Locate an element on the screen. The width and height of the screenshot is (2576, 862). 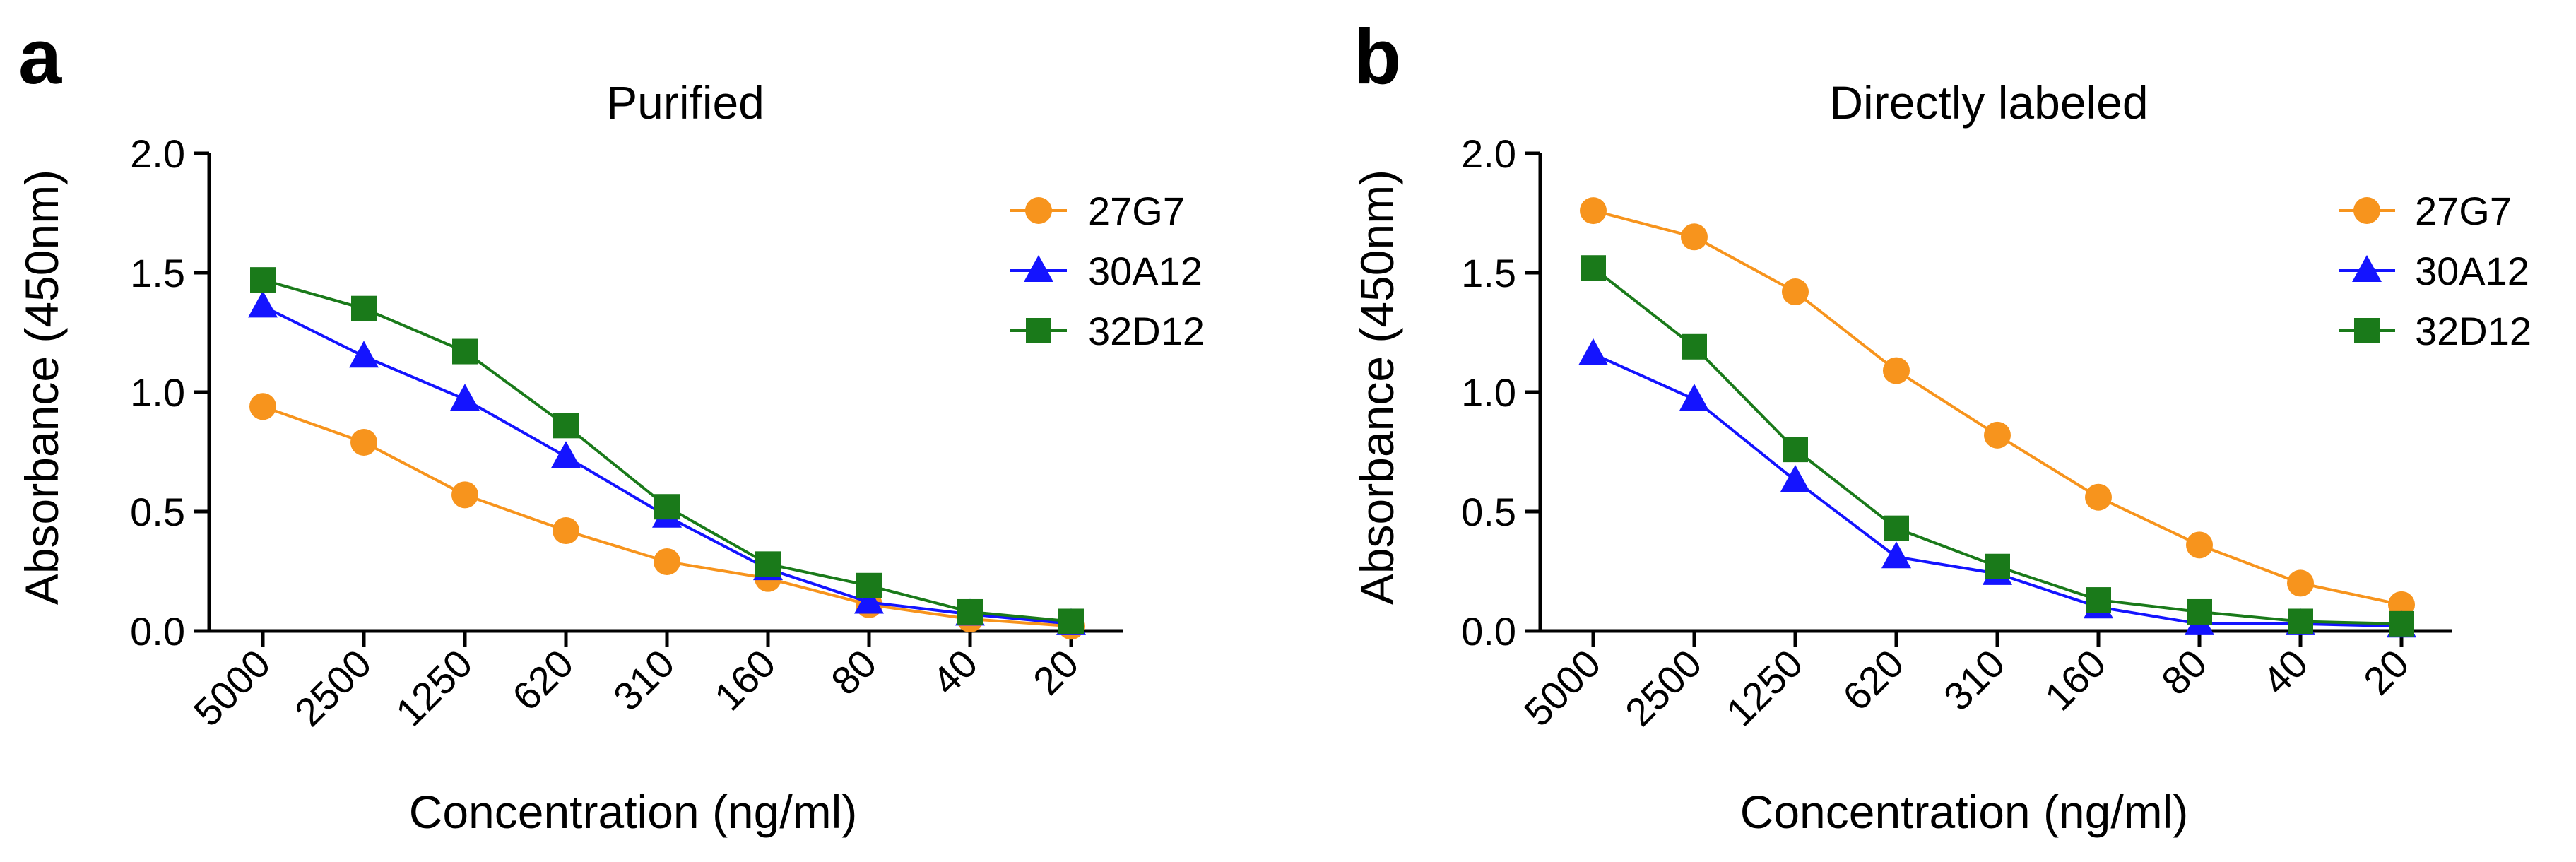
panel-a-legend-marker-32D12 is located at coordinates (1038, 330).